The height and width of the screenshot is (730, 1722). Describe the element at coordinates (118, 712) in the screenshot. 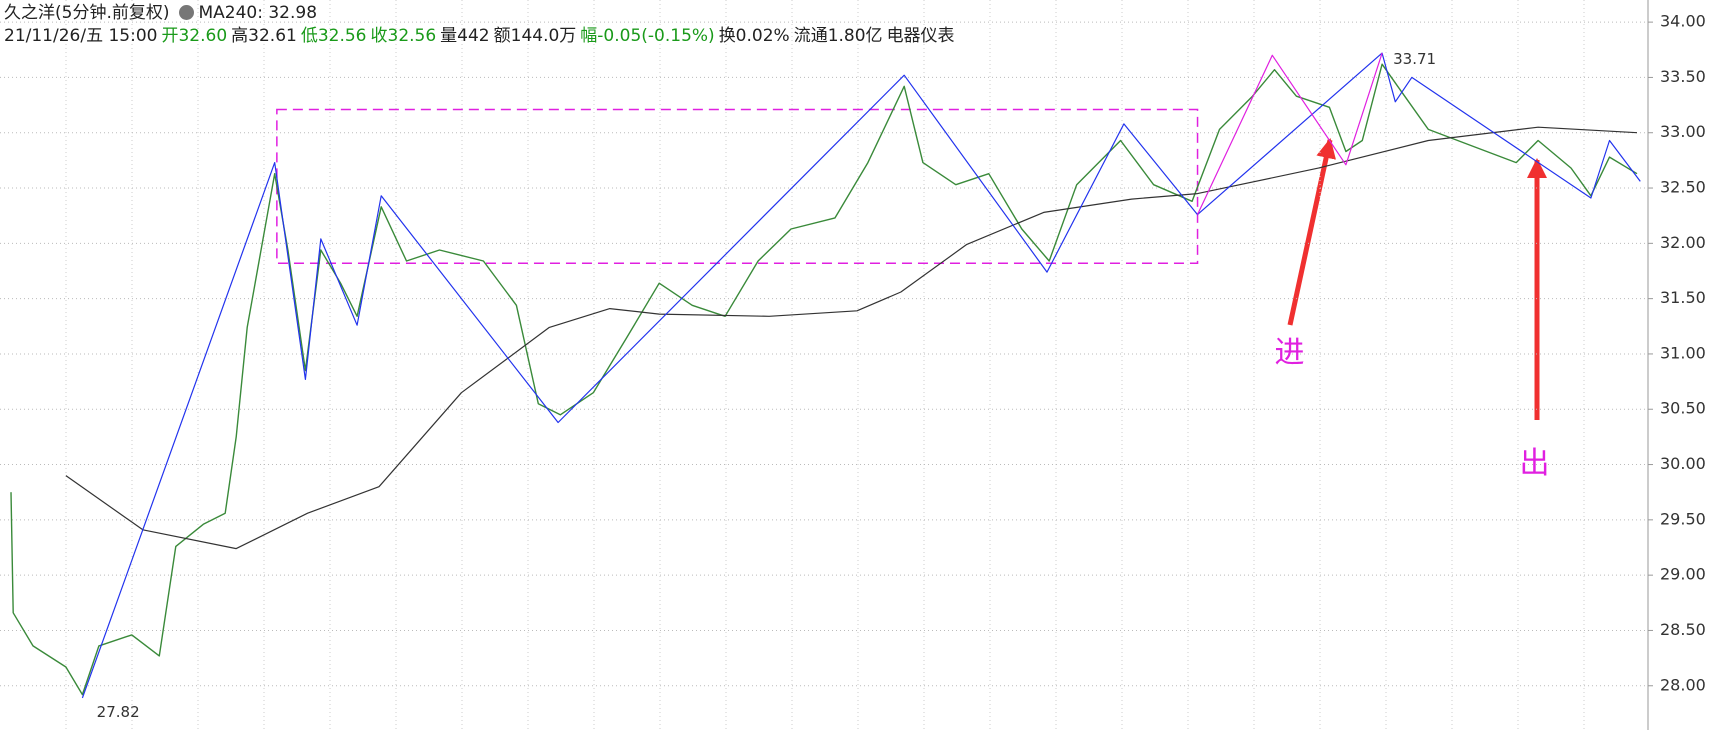

I see `annotation: 27.82` at that location.